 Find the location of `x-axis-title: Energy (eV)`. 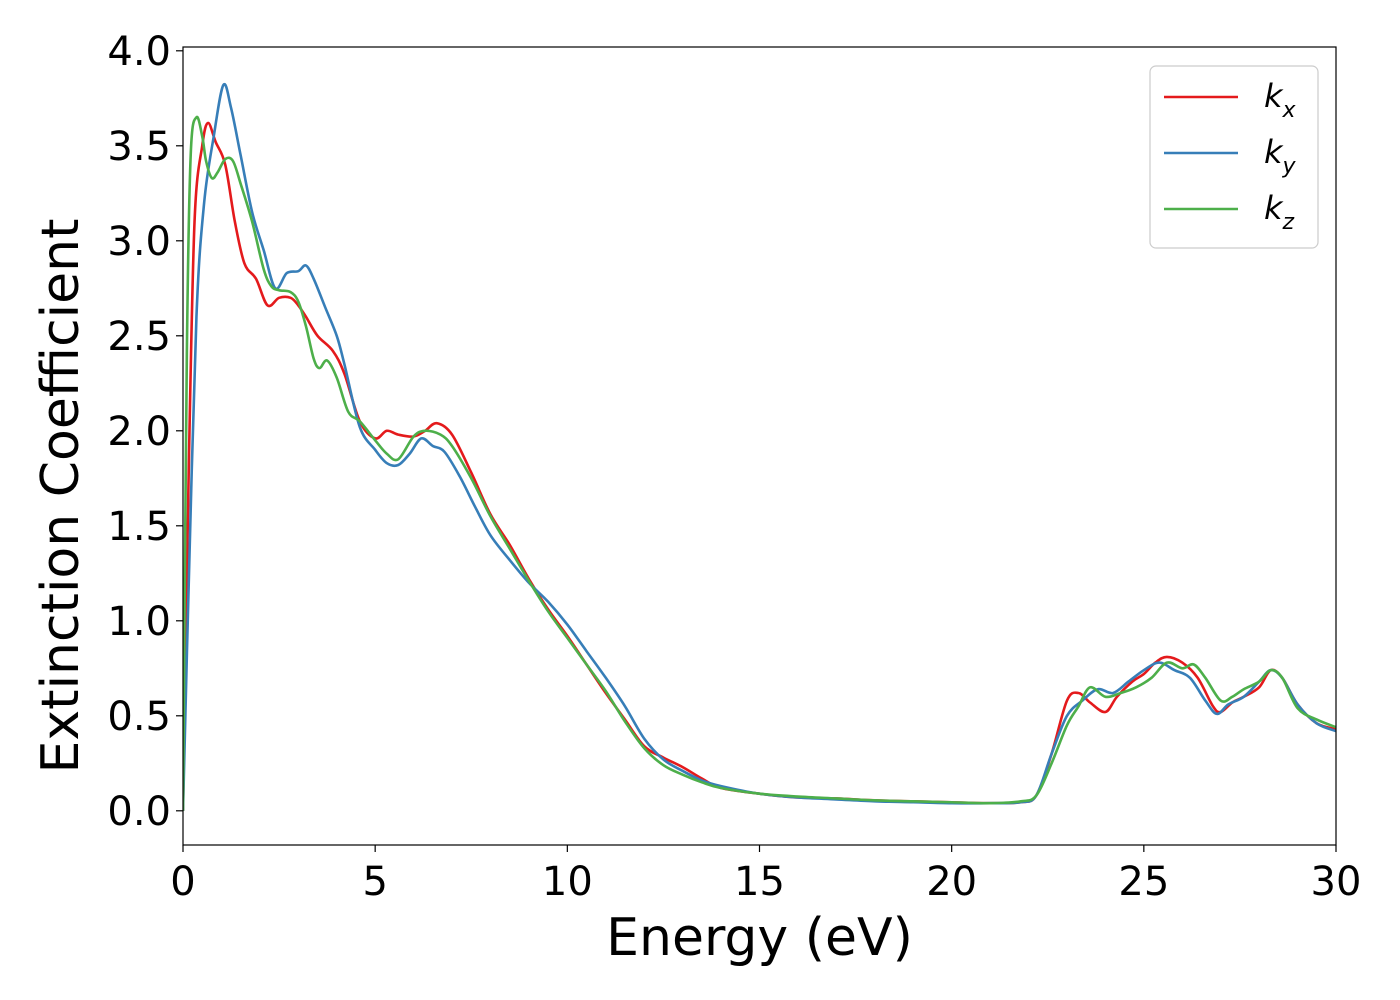

x-axis-title: Energy (eV) is located at coordinates (759, 938).